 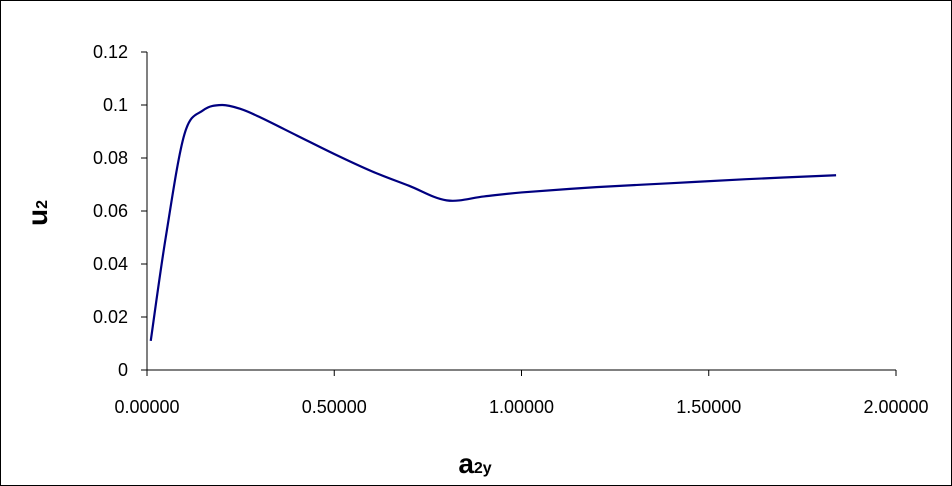 I want to click on y-tick-label: 0.06, so click(x=110, y=211).